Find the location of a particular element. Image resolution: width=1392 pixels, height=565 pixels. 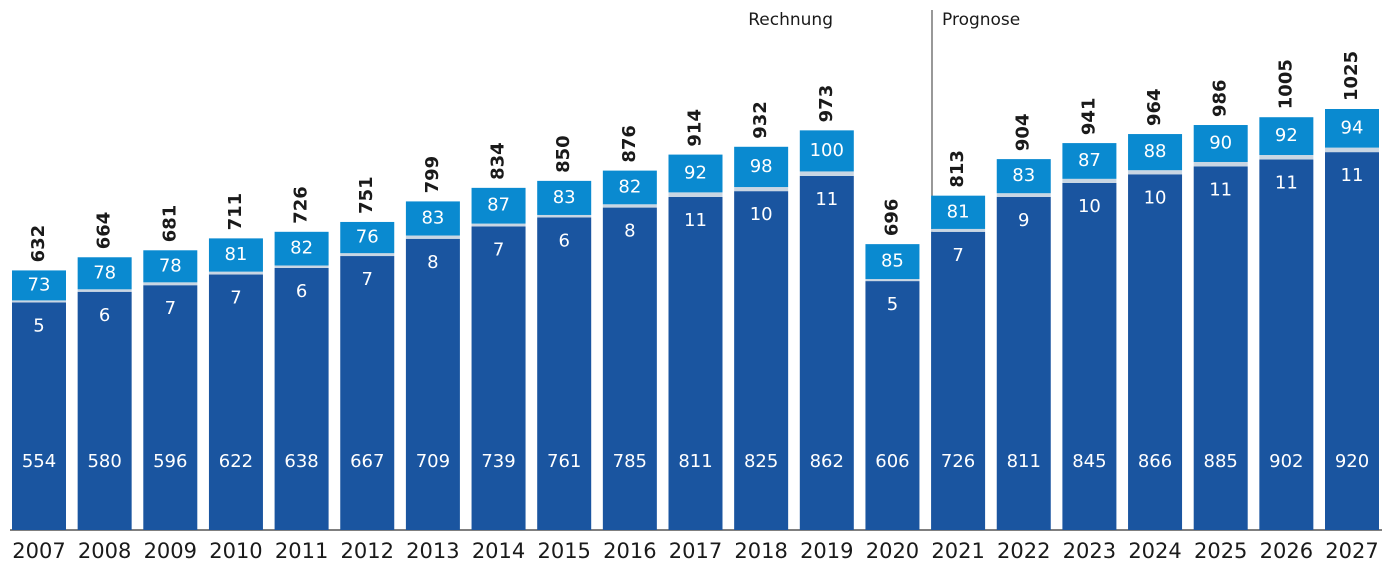

x-tick-label: 2018 is located at coordinates (760, 551).